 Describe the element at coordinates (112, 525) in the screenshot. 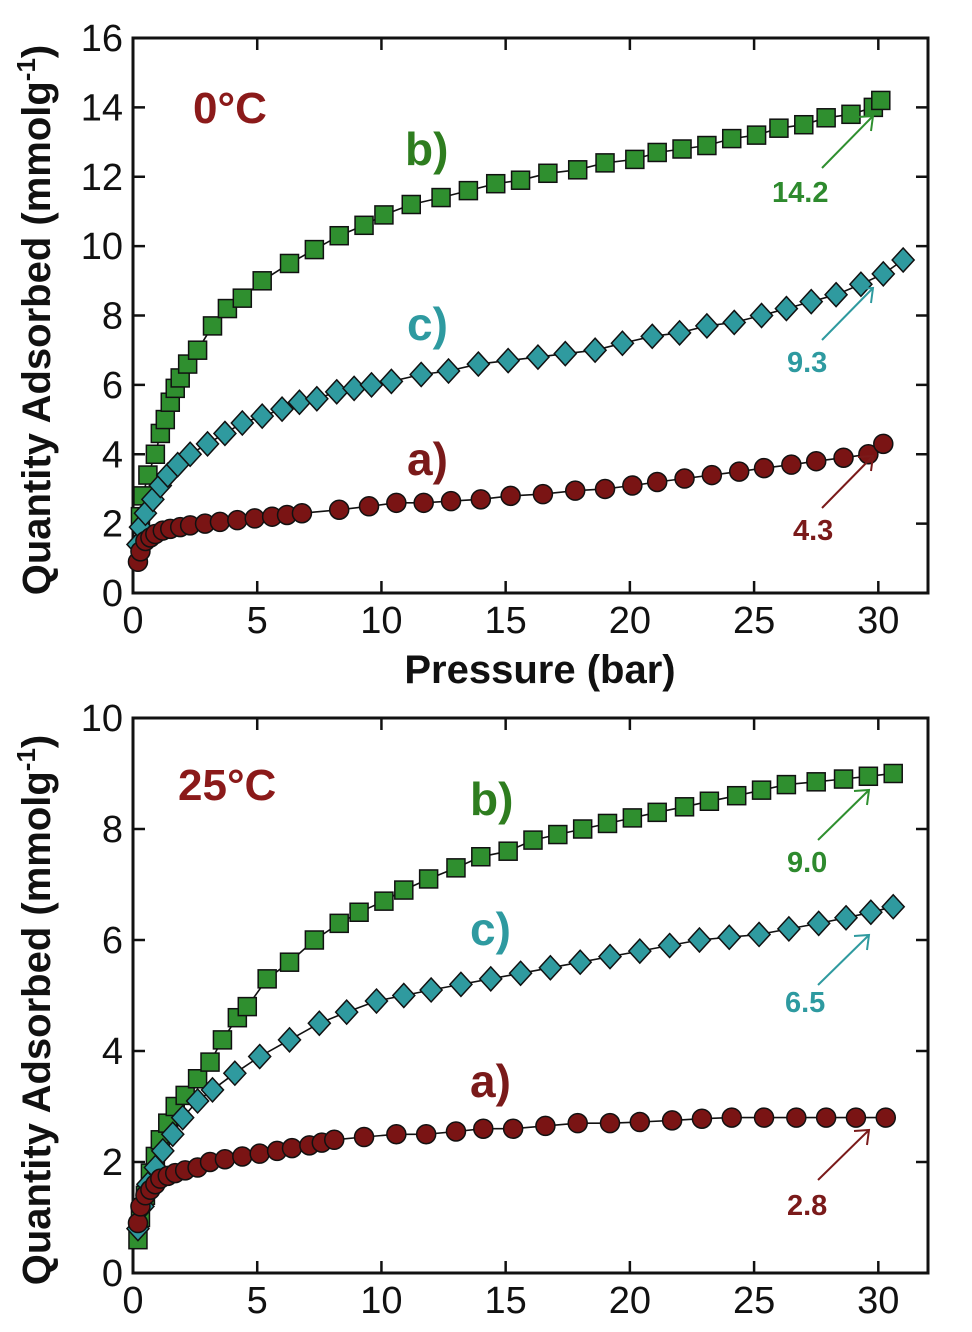

I see `y-tick-label: 2` at that location.